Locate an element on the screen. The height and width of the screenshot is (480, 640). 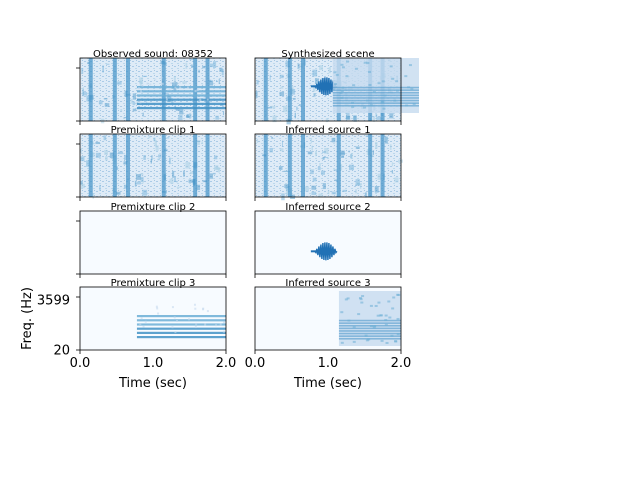
noise-texture is located at coordinates (328, 165).